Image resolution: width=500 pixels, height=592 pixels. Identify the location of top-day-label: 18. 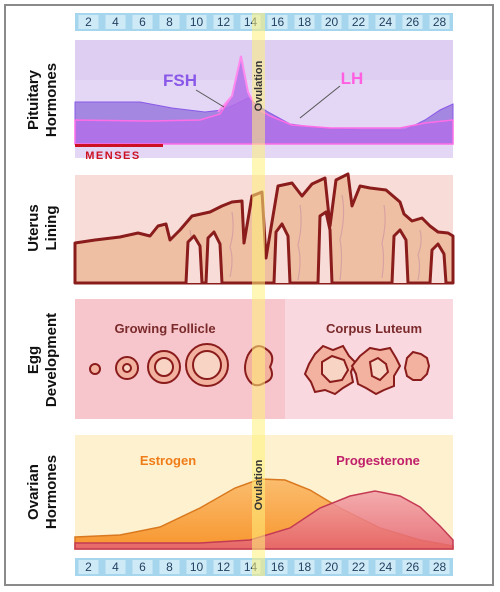
(305, 22).